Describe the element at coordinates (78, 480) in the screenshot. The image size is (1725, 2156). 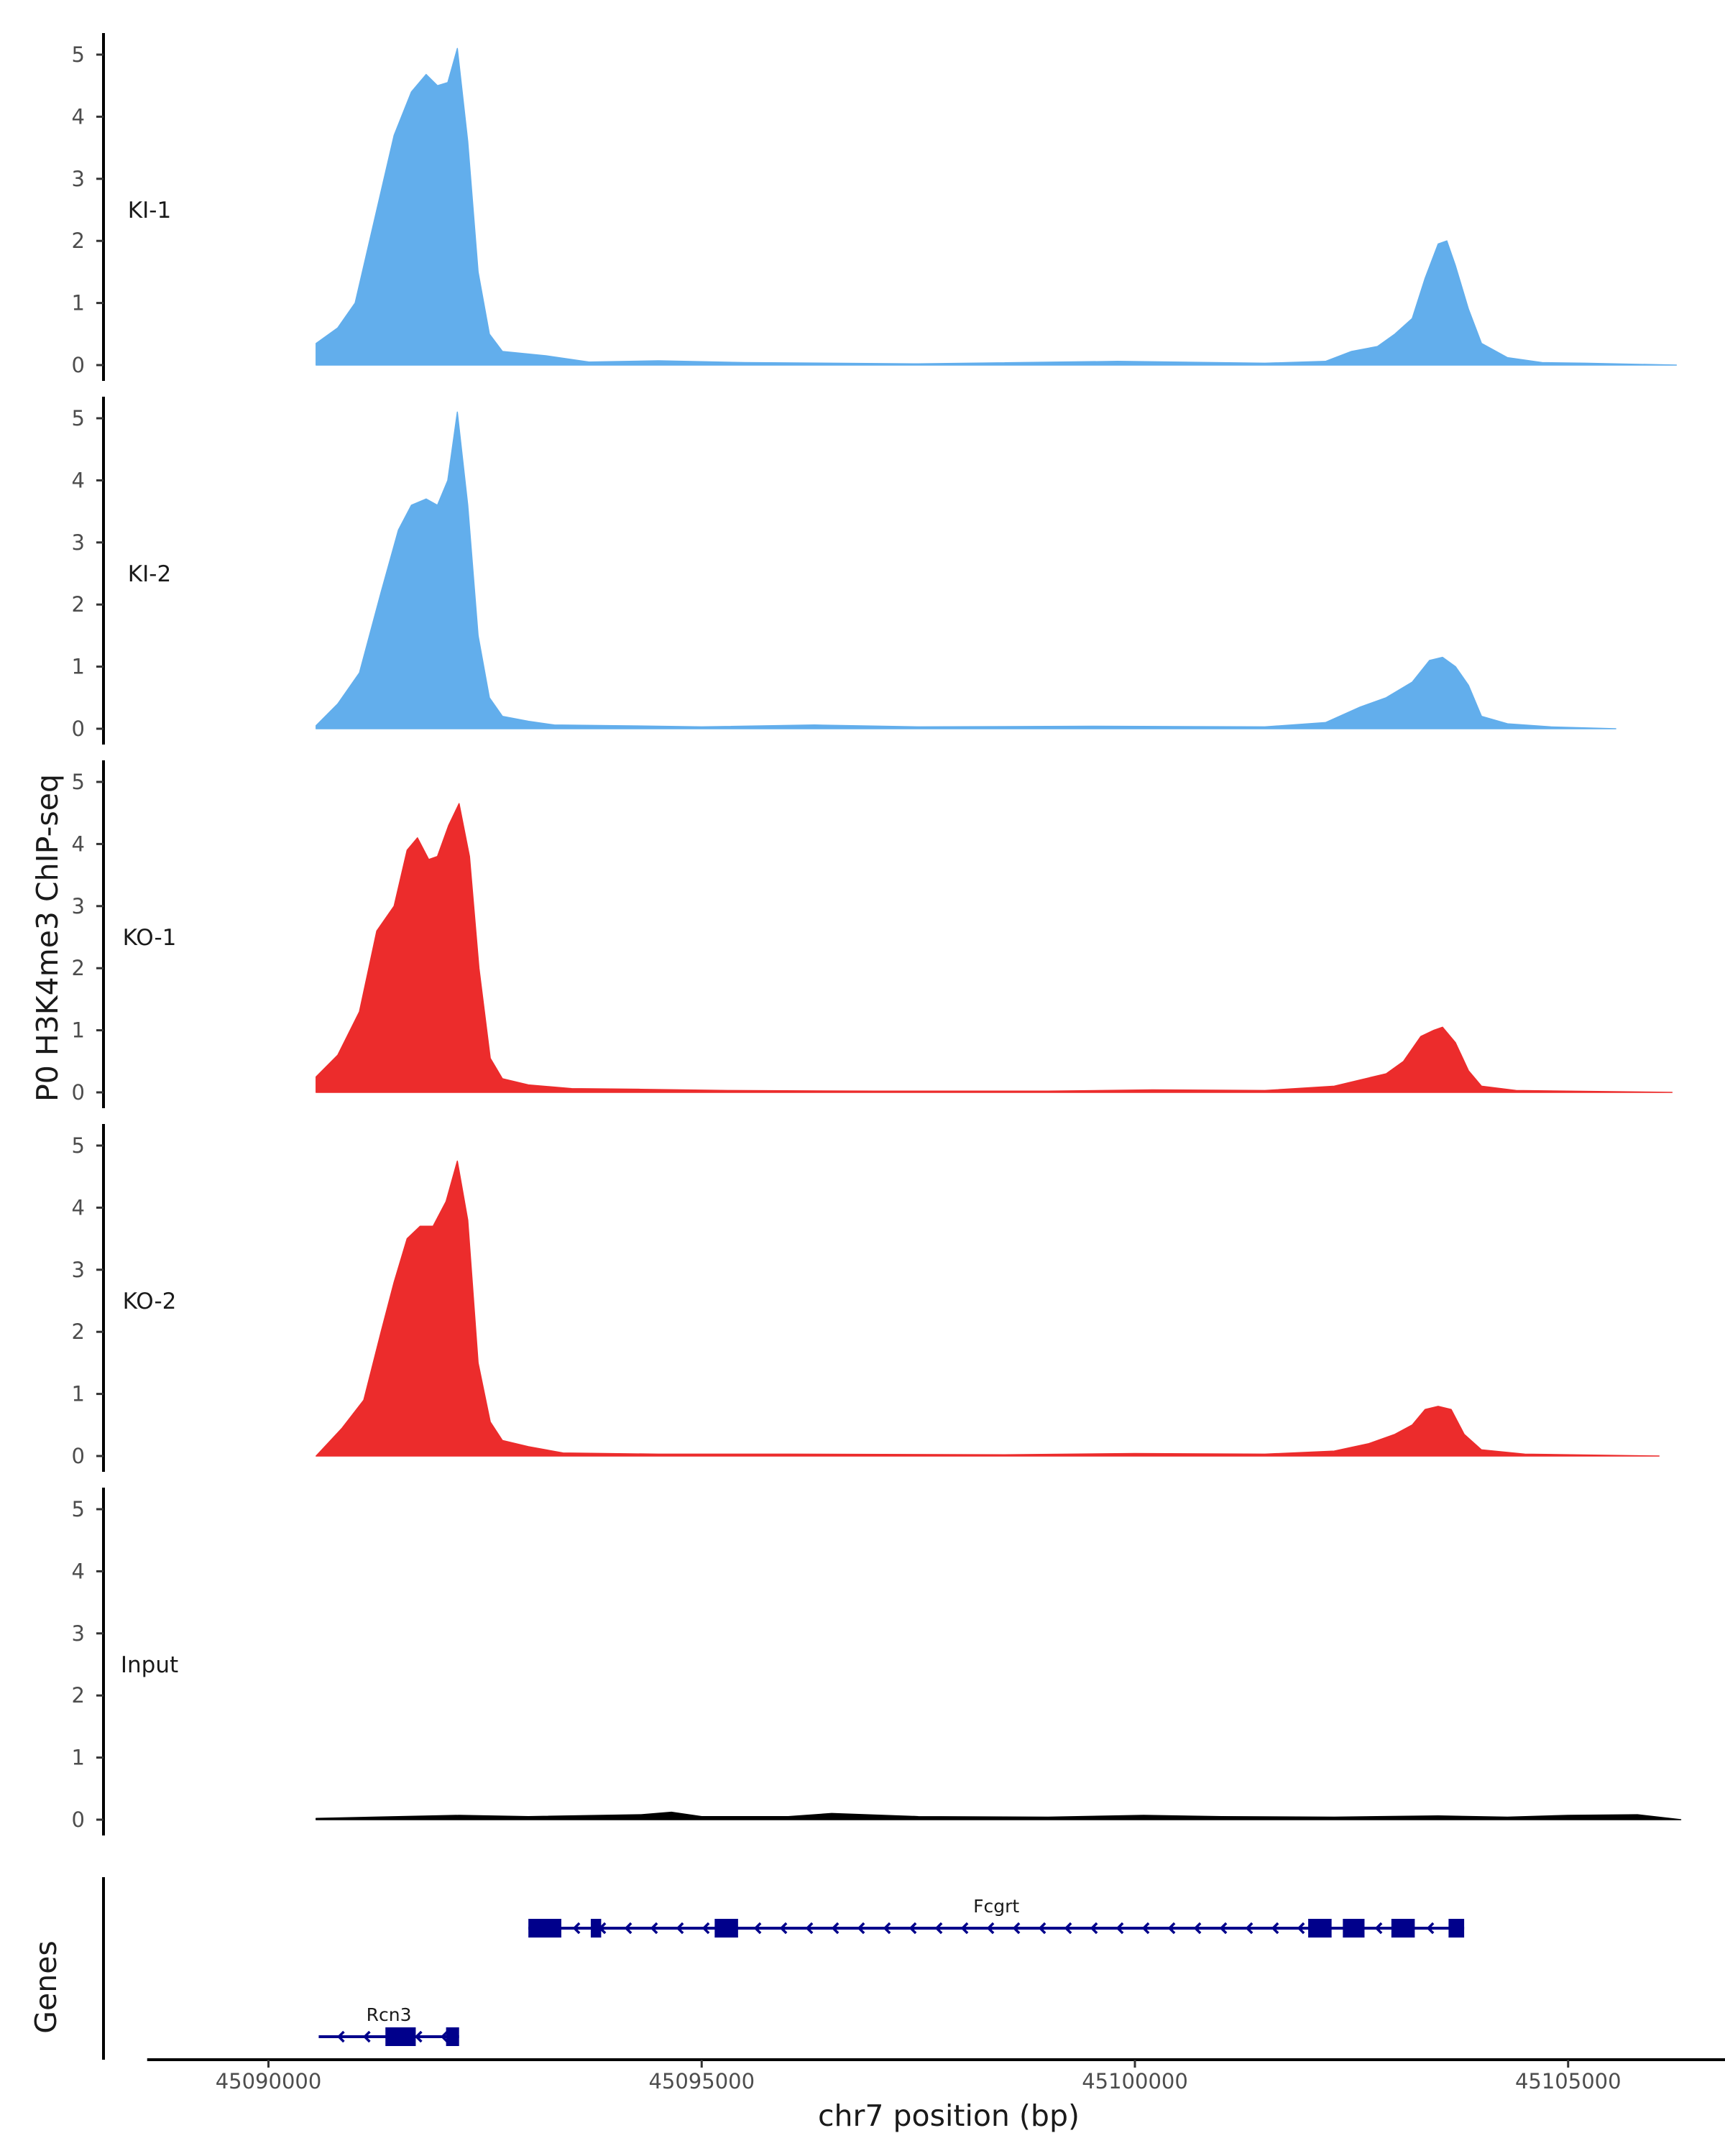
I see `y-tick-label-ki-2-4: 4` at that location.